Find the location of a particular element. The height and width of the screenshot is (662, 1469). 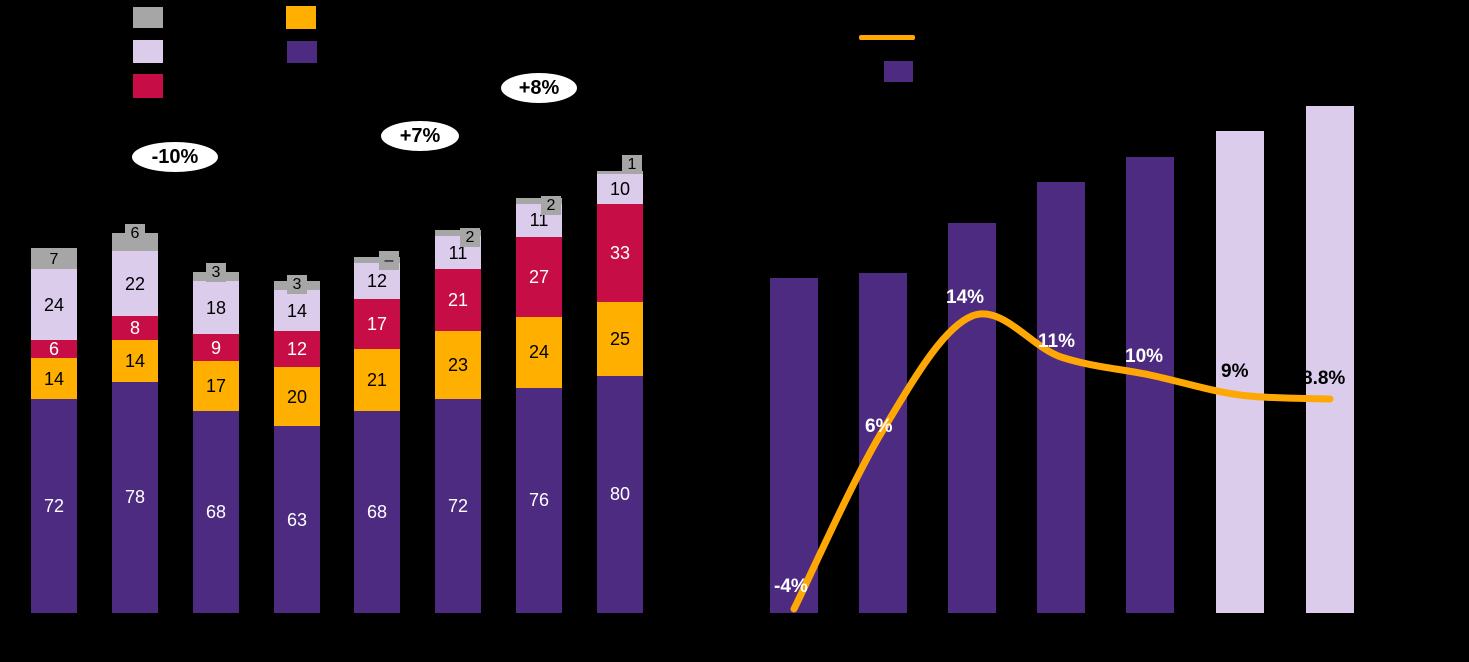

lavender-segment: 14 is located at coordinates (297, 310).